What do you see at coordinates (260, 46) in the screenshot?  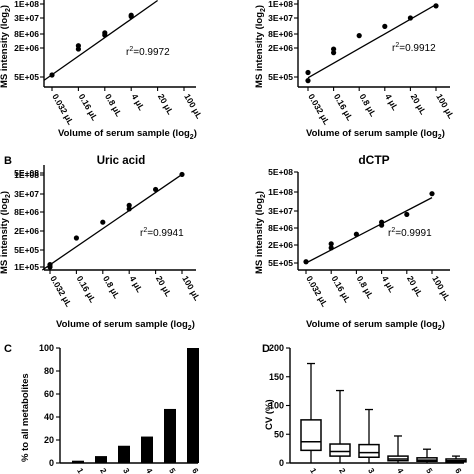 I see `y-axis-label-a-right: MS intensity (log2)` at bounding box center [260, 46].